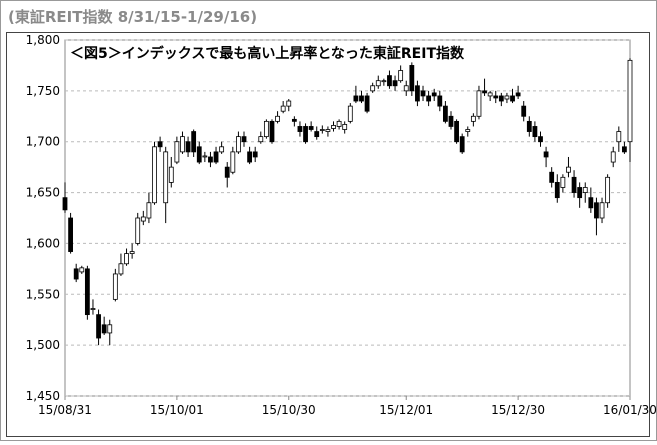  I want to click on x-tick-label: 15/12/01, so click(406, 410).